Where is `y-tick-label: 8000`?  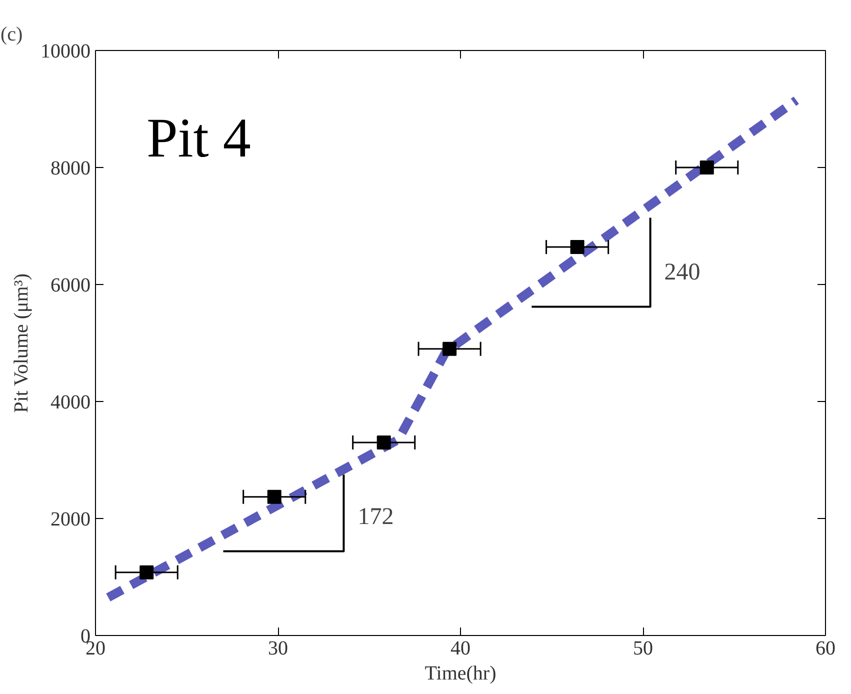 y-tick-label: 8000 is located at coordinates (70, 169).